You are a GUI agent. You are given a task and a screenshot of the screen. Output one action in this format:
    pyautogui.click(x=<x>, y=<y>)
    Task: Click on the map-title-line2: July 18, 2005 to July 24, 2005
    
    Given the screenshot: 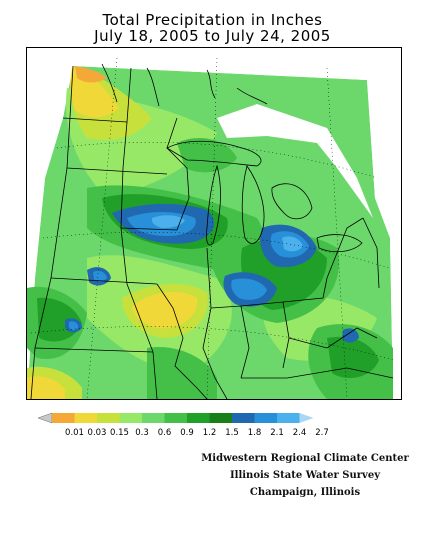 What is the action you would take?
    pyautogui.click(x=212, y=36)
    